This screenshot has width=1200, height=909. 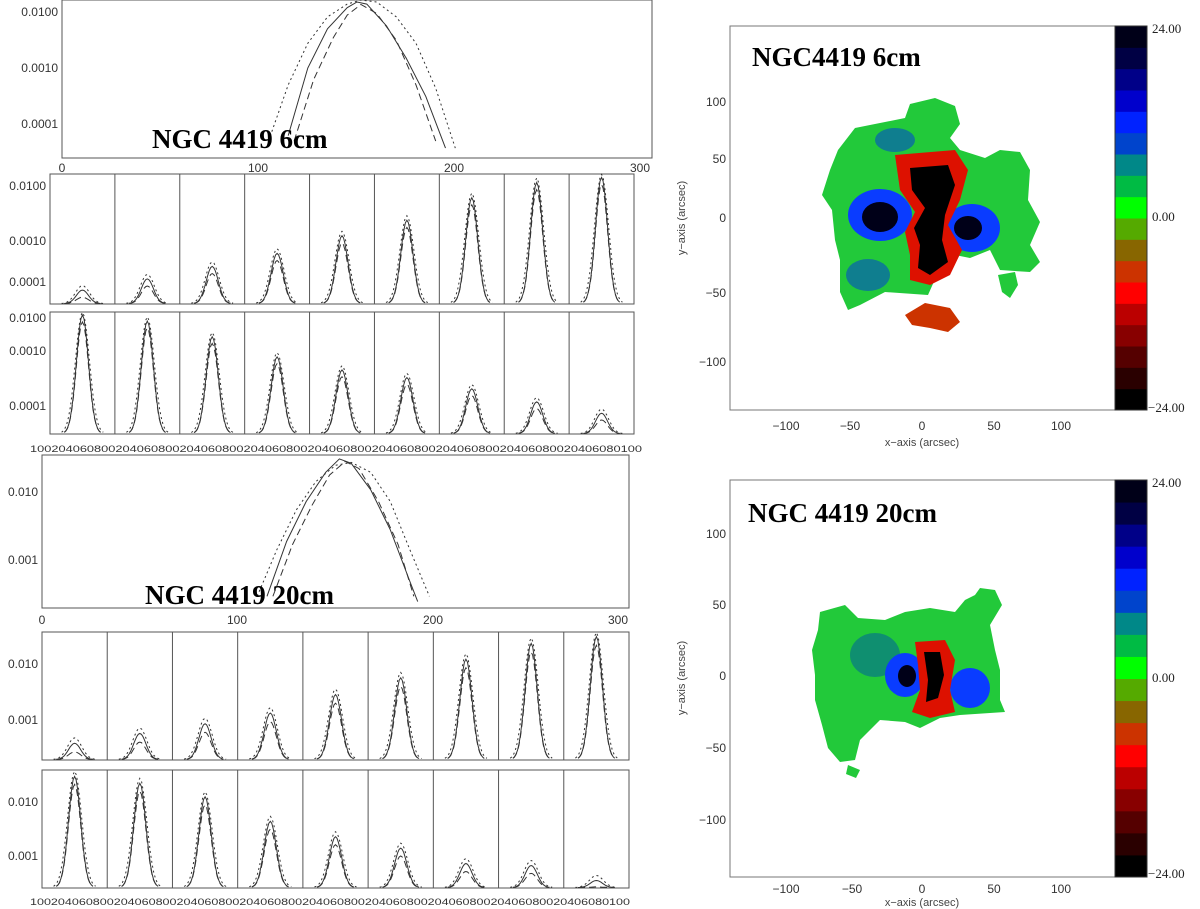 What do you see at coordinates (716, 293) in the screenshot?
I see `map-6cm-ytick-3: −50` at bounding box center [716, 293].